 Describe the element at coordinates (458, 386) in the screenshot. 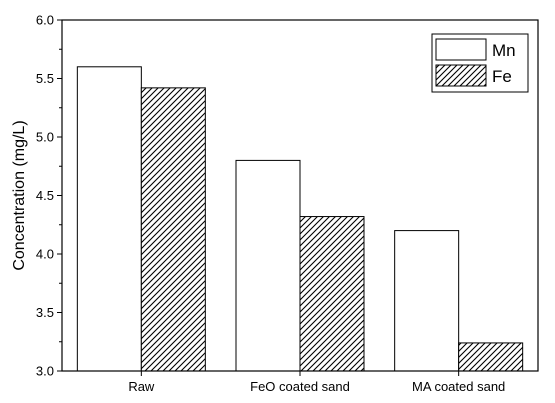

I see `x-tick-label: MA coated sand` at that location.